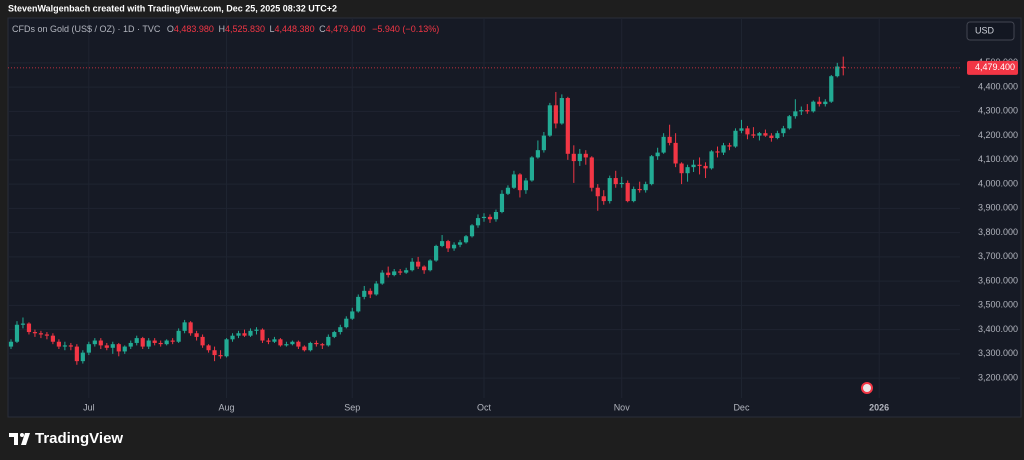  I want to click on low-value: 4,448.380, so click(295, 29).